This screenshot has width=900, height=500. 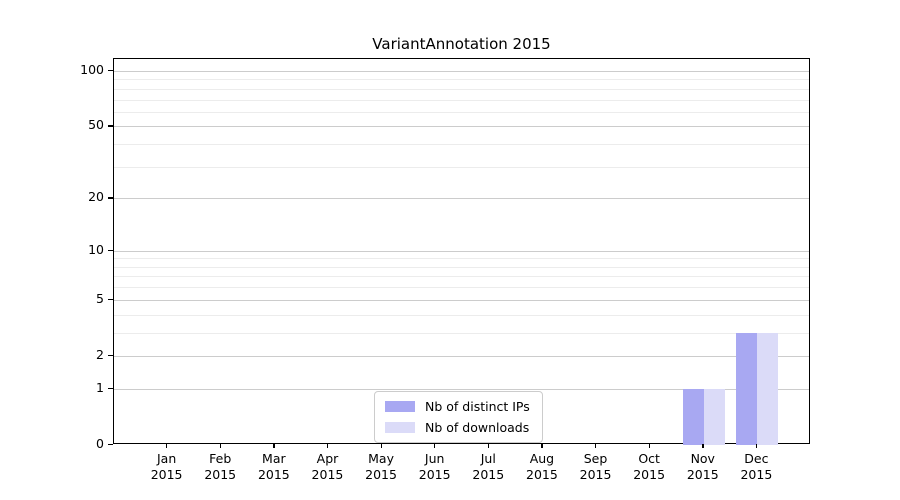 I want to click on x-tick-label: Apr 2015, so click(x=327, y=467).